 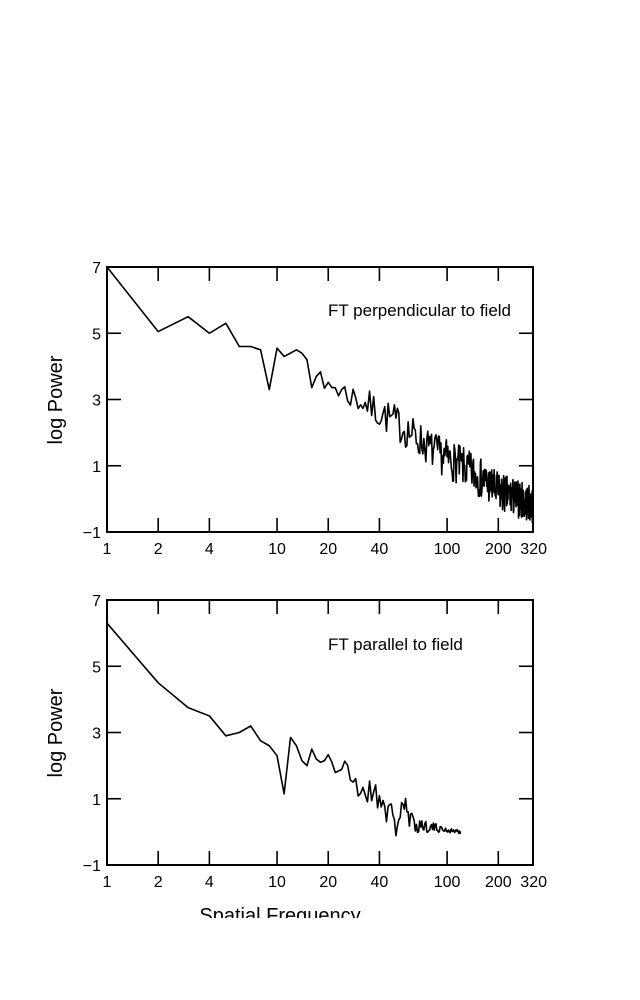 What do you see at coordinates (284, 729) in the screenshot?
I see `series-line-parallel` at bounding box center [284, 729].